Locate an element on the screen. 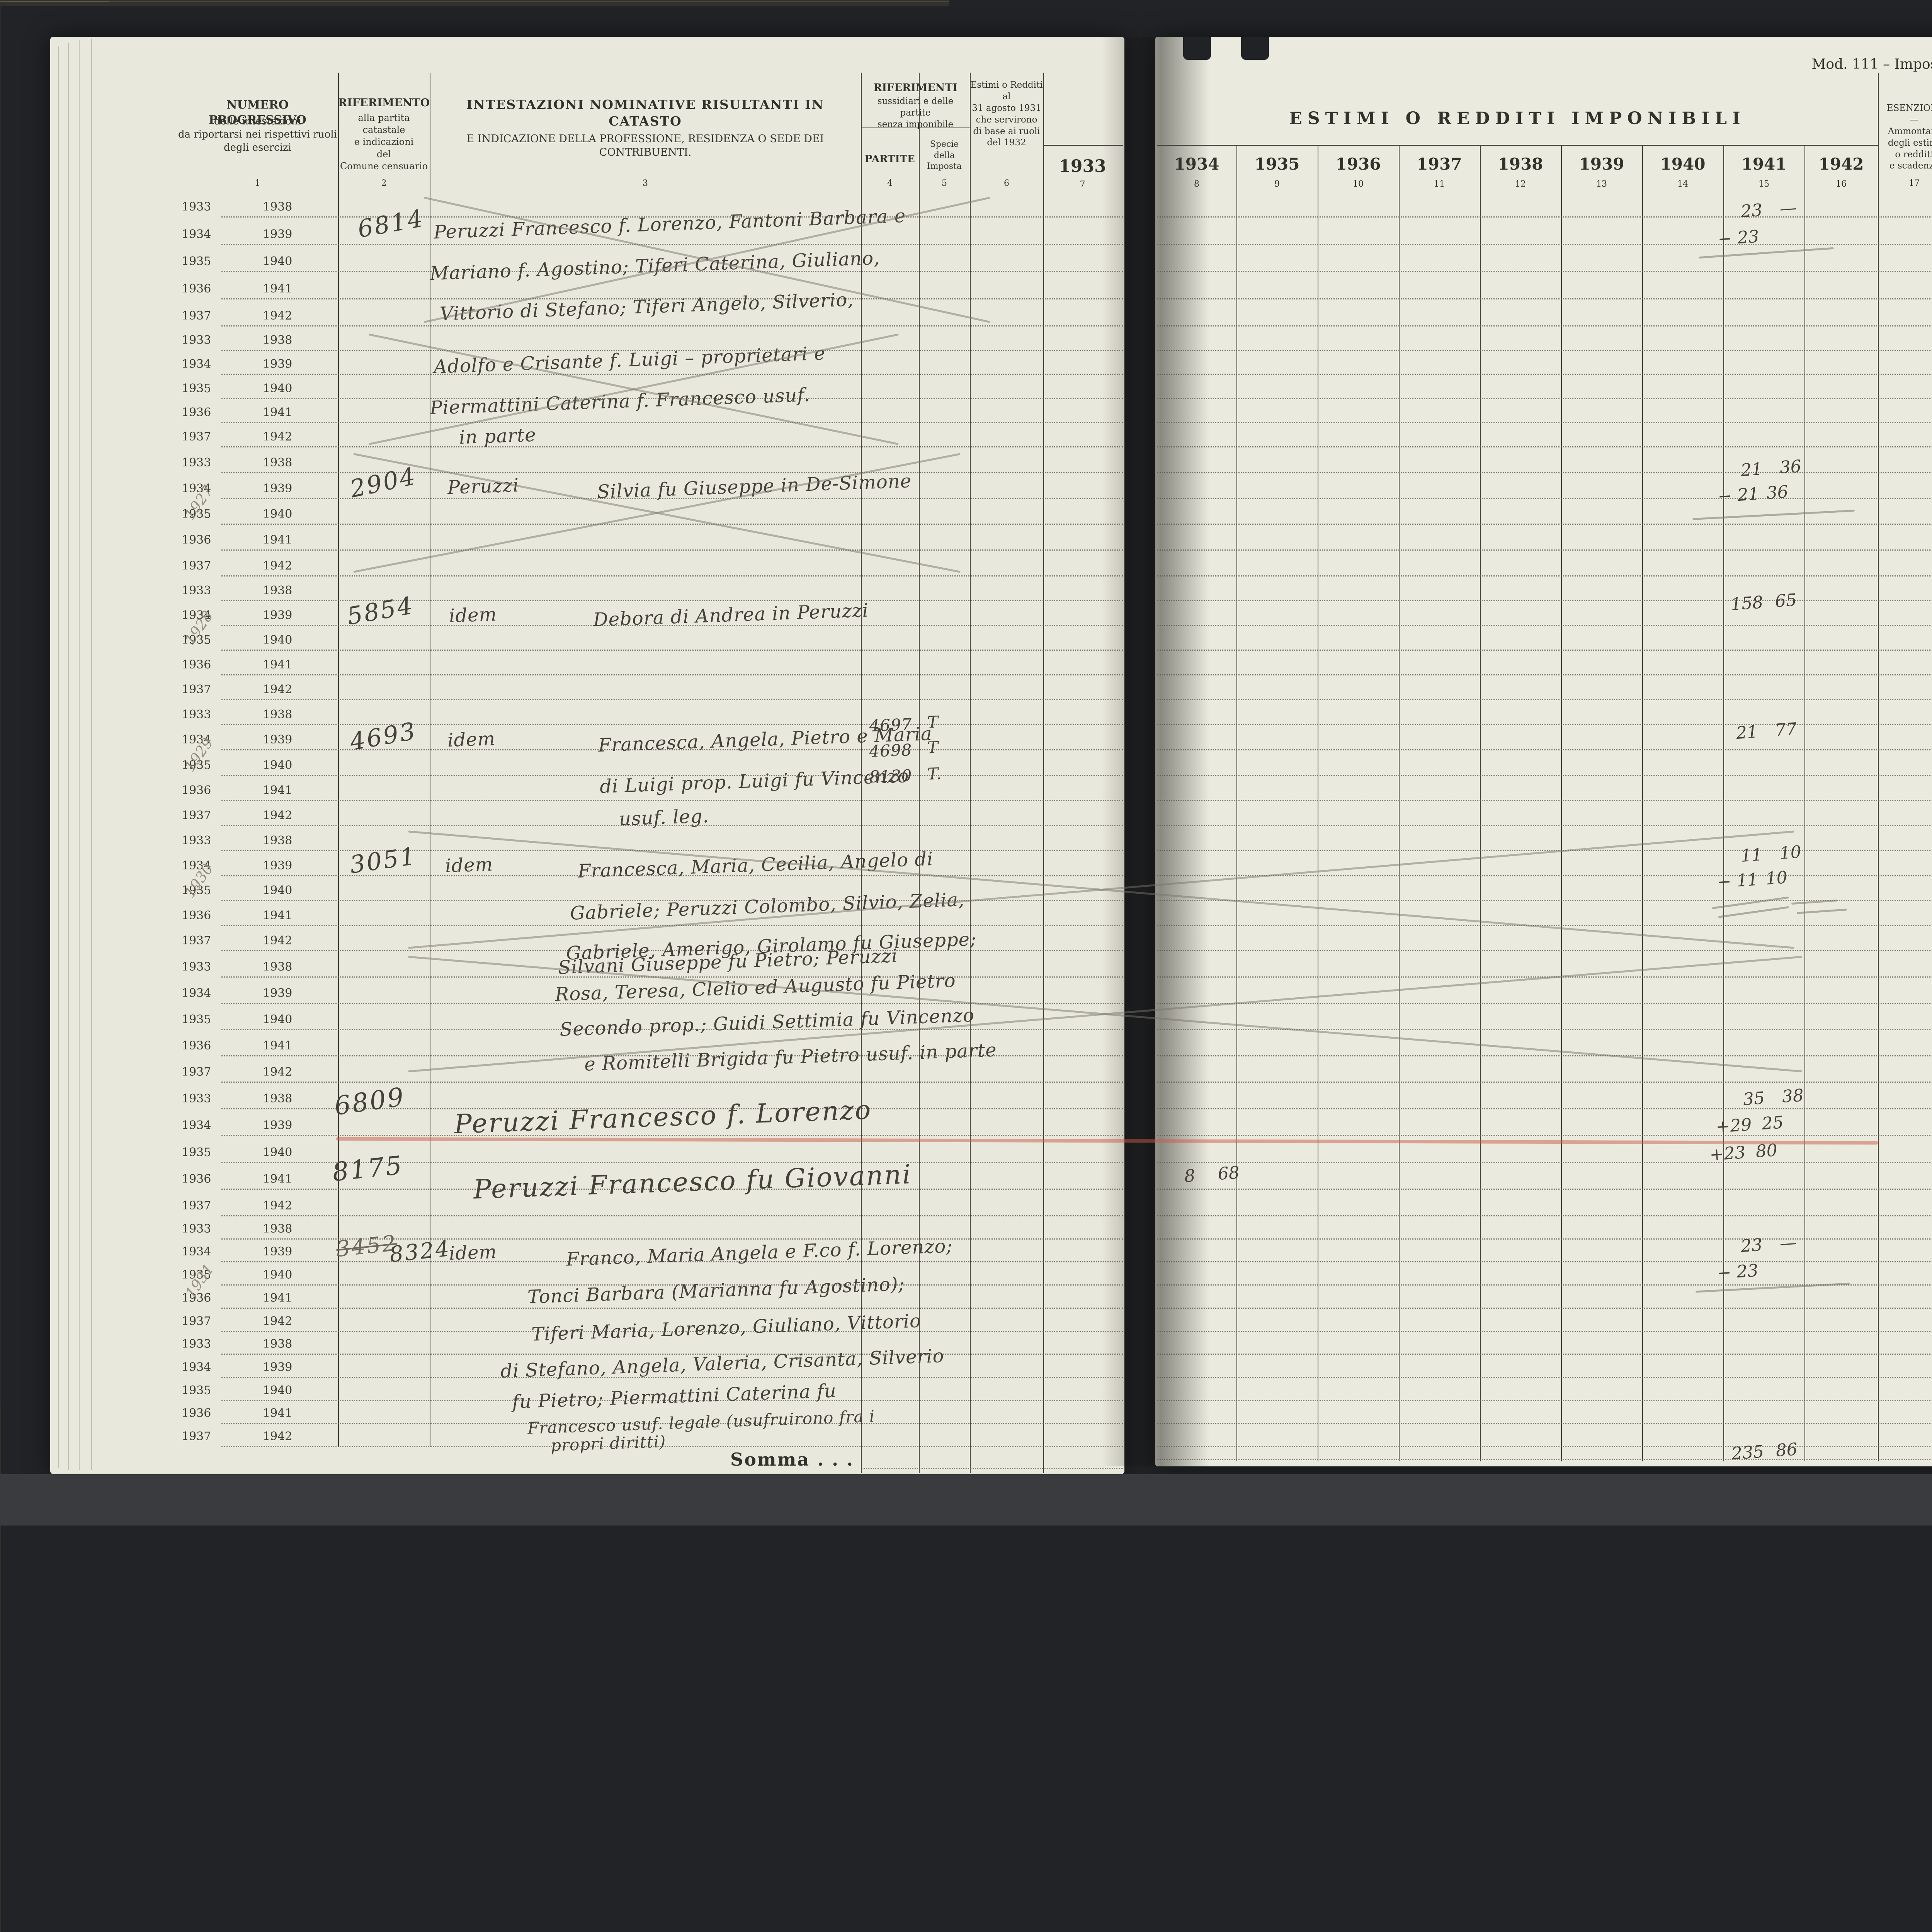 This screenshot has width=1932, height=1932. page-edge-line is located at coordinates (91, 755).